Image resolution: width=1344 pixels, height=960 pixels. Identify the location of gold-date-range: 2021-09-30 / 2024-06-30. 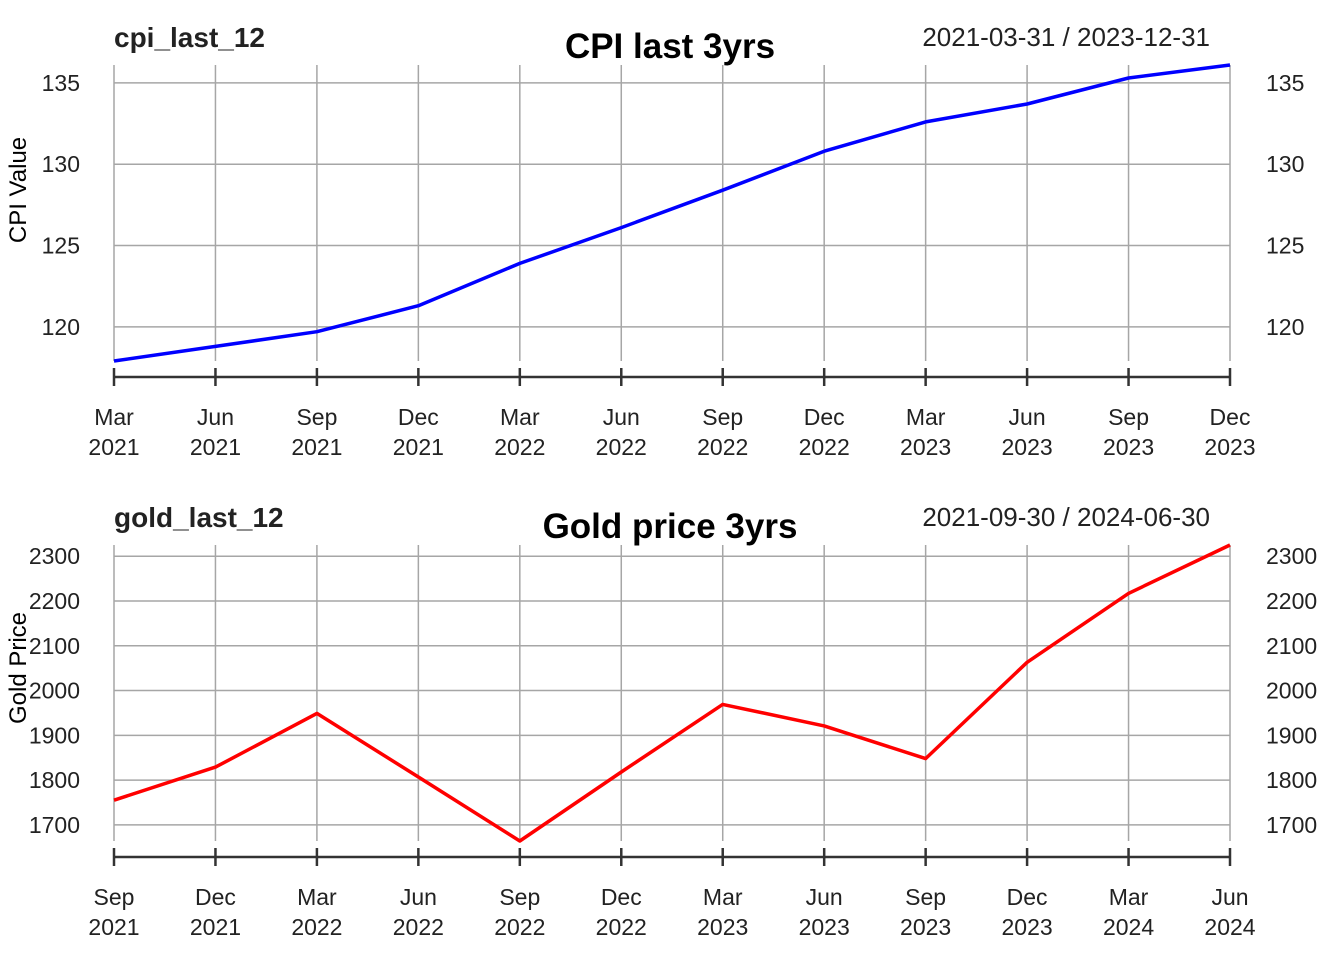
(1066, 517).